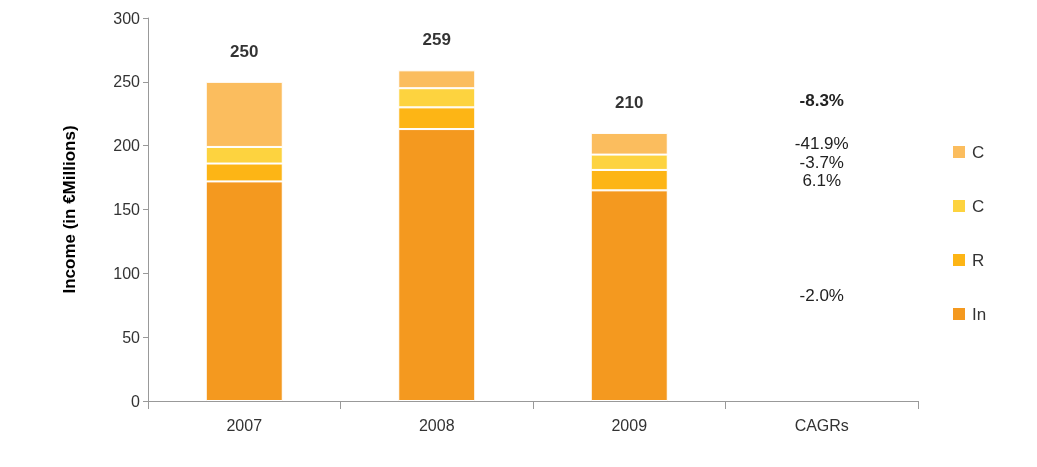  What do you see at coordinates (436, 40) in the screenshot?
I see `total-label: 259` at bounding box center [436, 40].